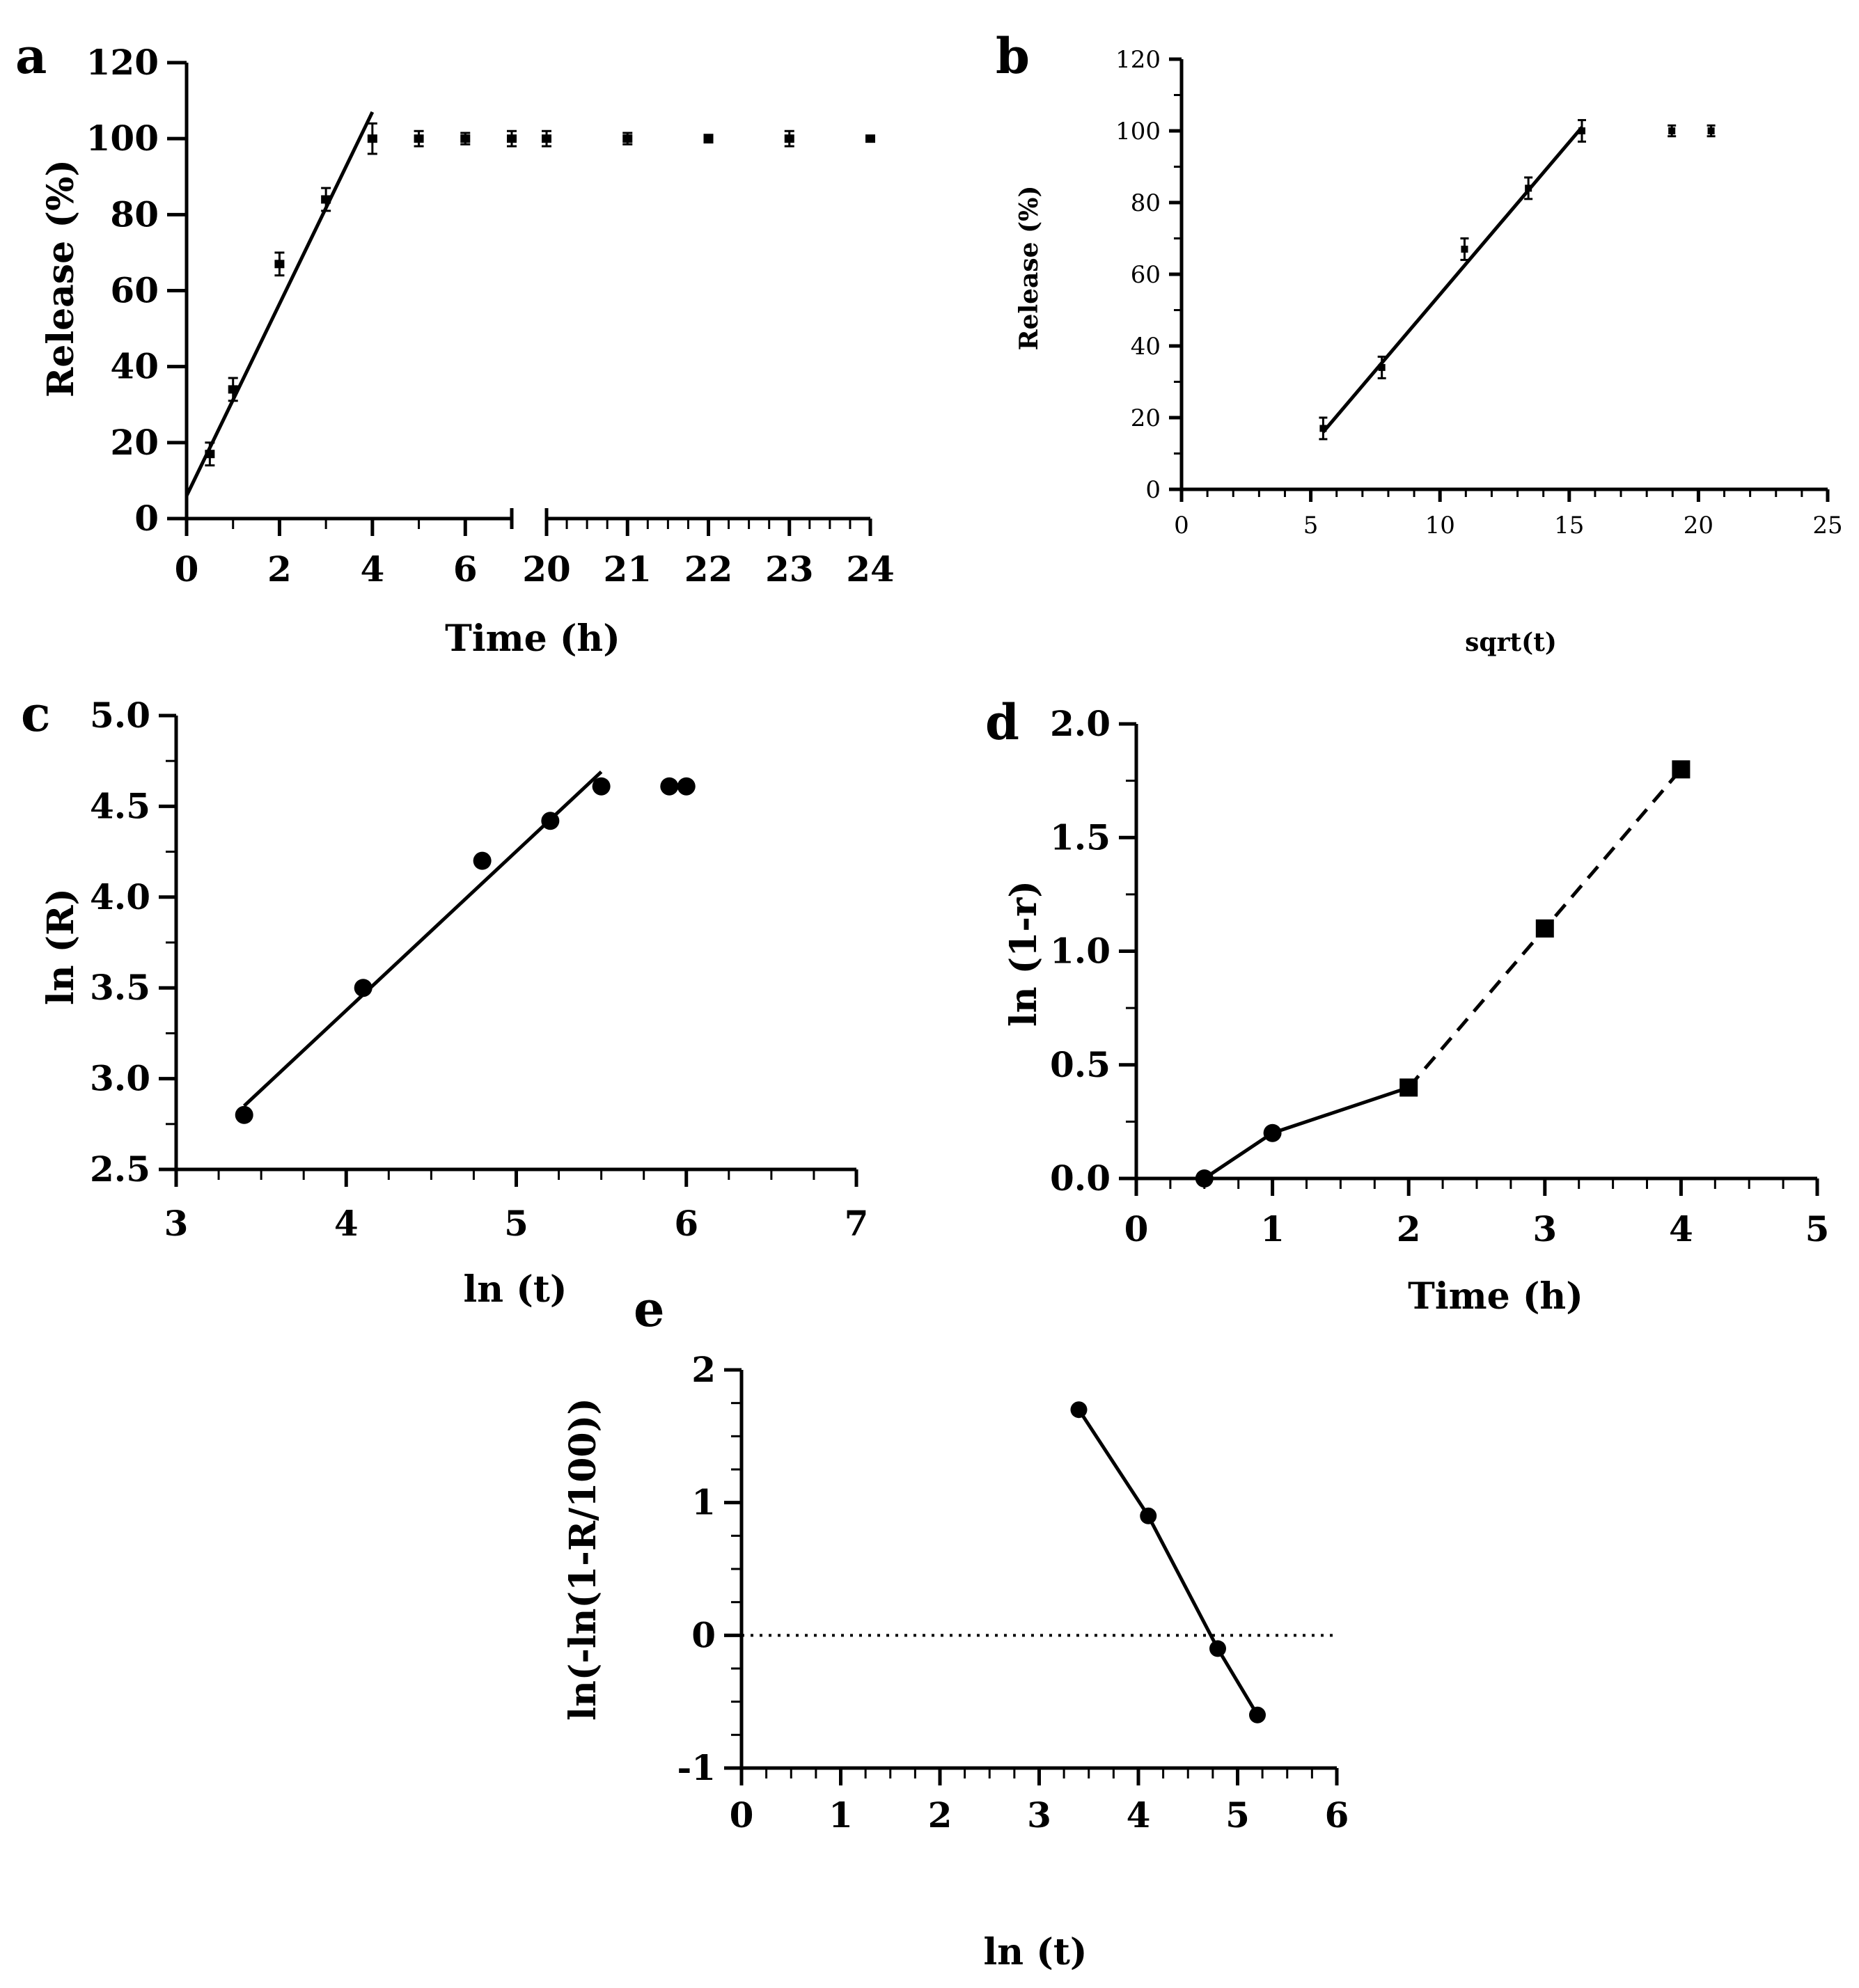 The width and height of the screenshot is (1859, 1988). What do you see at coordinates (1272, 1228) in the screenshot?
I see `panel-d-x-tick-label: 1` at bounding box center [1272, 1228].